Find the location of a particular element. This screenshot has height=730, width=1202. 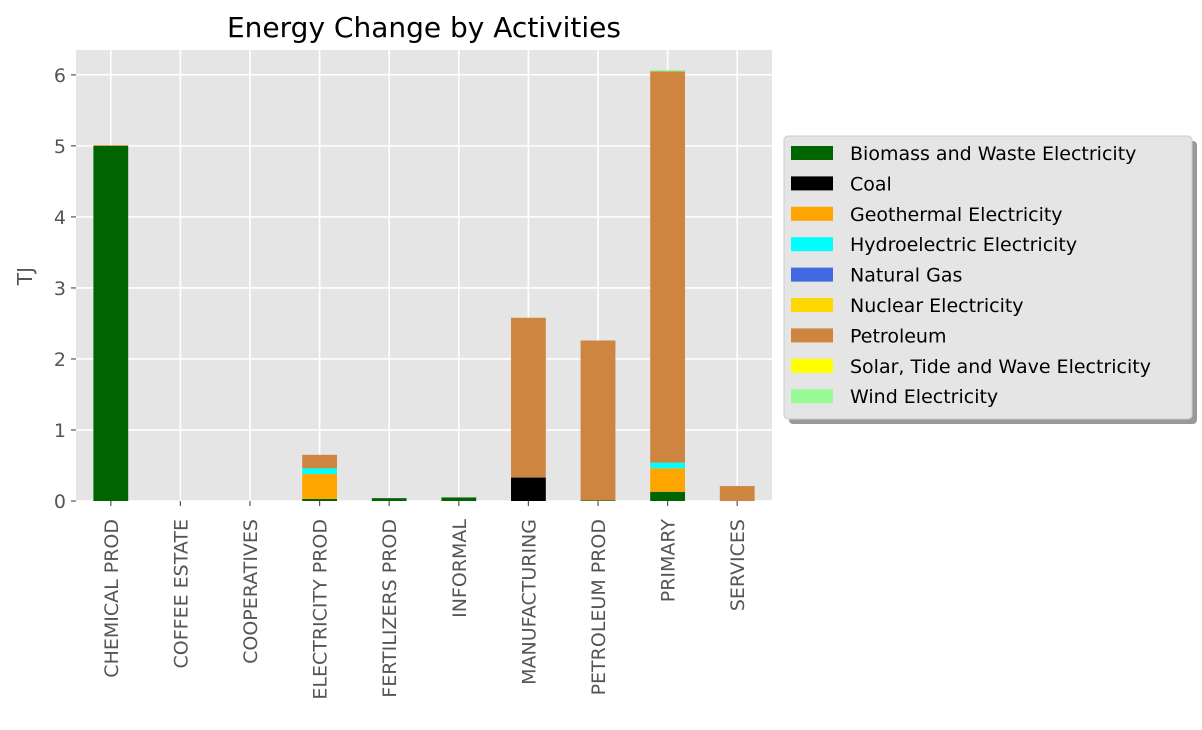

legend-box is located at coordinates (988, 277).